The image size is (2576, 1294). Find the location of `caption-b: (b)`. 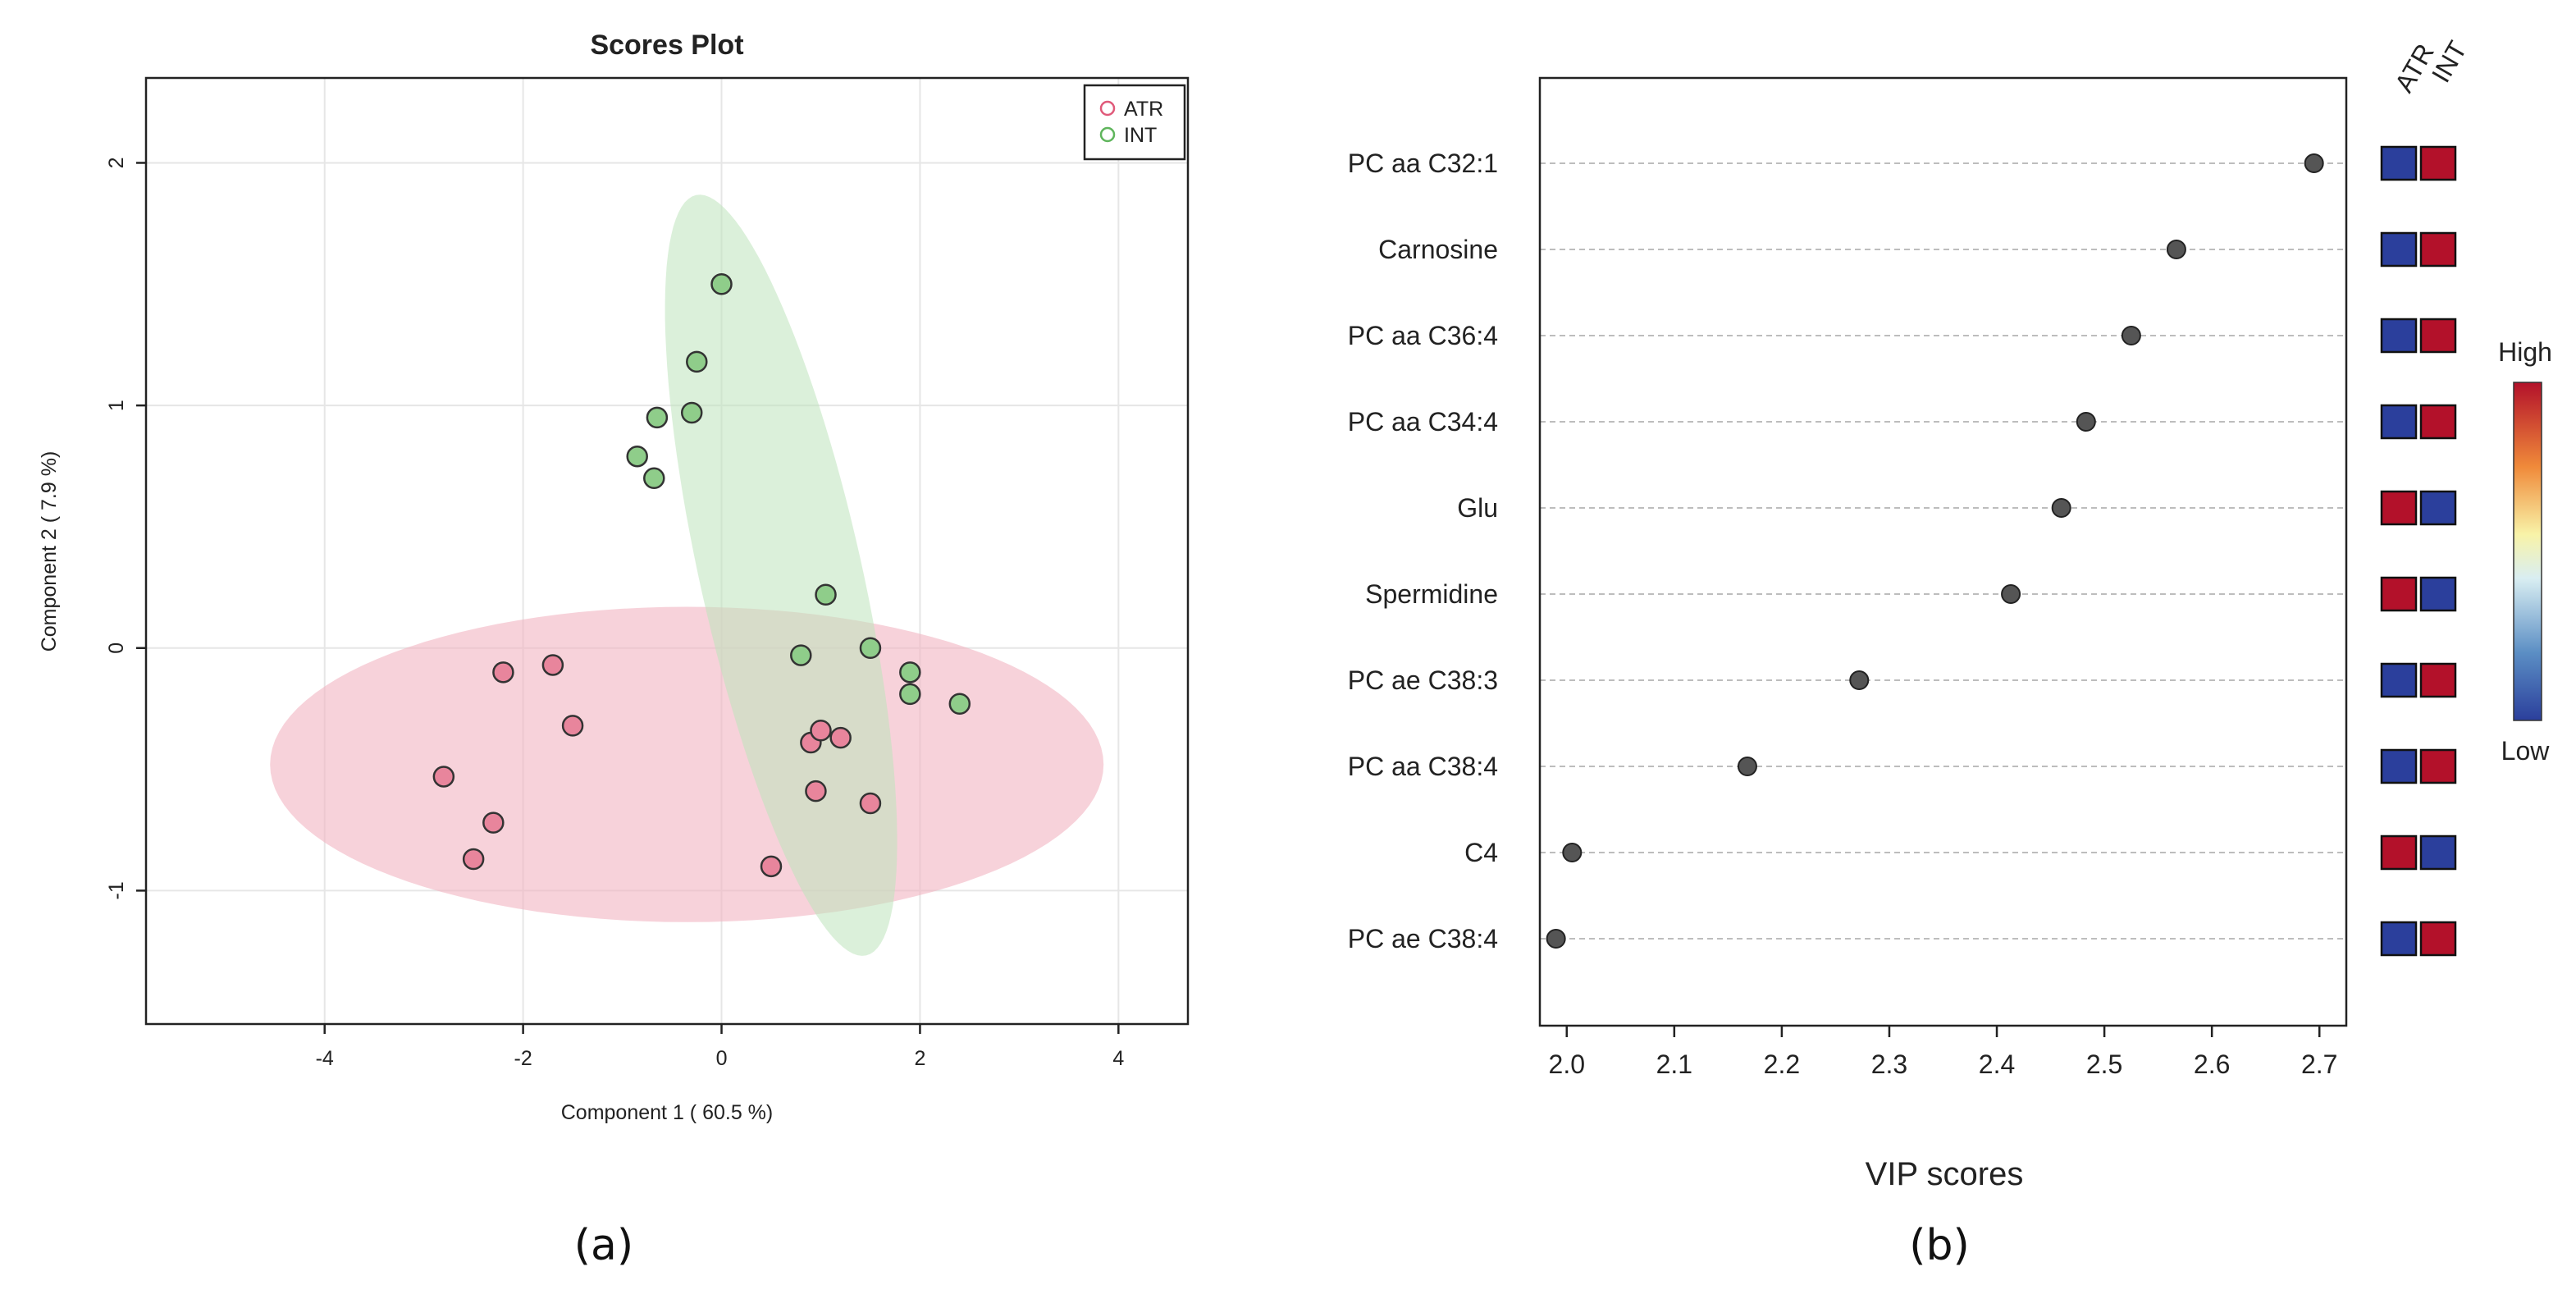

caption-b: (b) is located at coordinates (1940, 1245).